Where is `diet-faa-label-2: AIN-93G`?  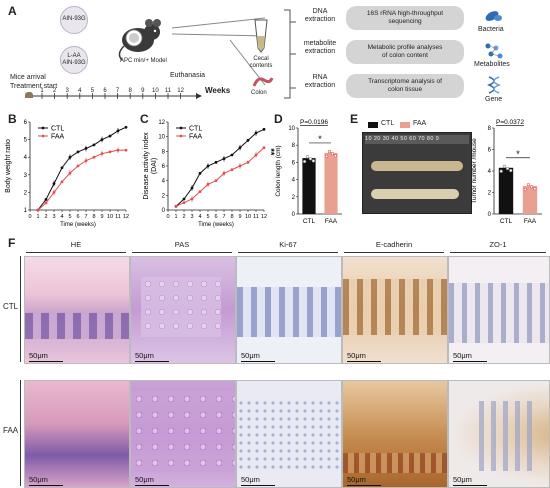
diet-faa-label-2: AIN-93G is located at coordinates (74, 63).